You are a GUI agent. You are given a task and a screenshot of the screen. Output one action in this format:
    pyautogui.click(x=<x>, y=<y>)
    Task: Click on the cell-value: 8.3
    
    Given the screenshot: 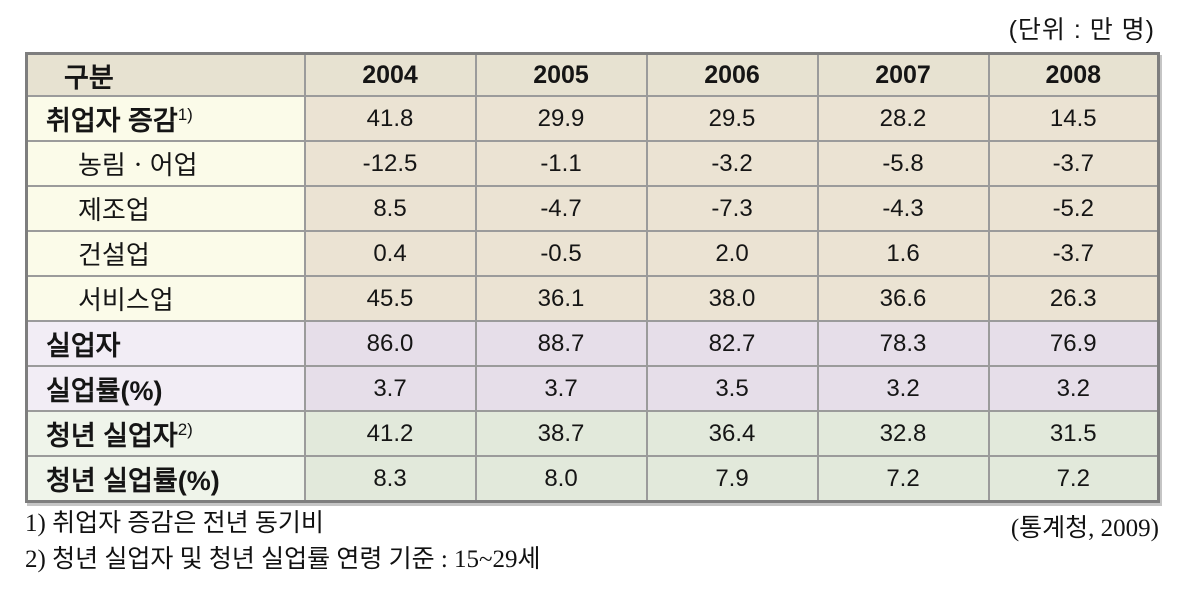 What is the action you would take?
    pyautogui.click(x=390, y=479)
    